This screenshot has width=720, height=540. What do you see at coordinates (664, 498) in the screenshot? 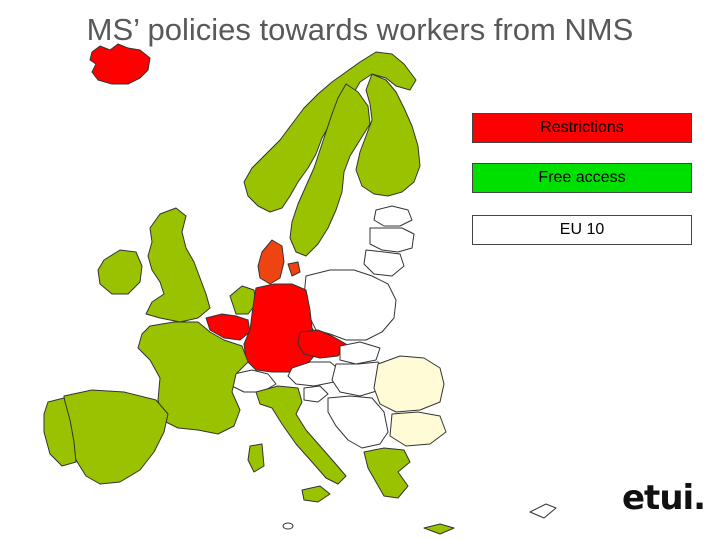
I see `etui-logo: etui.` at bounding box center [664, 498].